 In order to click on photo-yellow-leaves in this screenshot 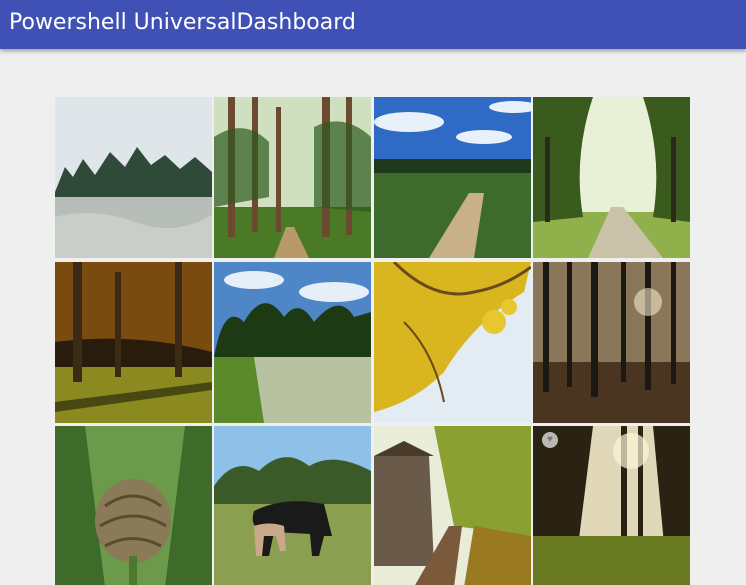, I will do `click(452, 342)`.